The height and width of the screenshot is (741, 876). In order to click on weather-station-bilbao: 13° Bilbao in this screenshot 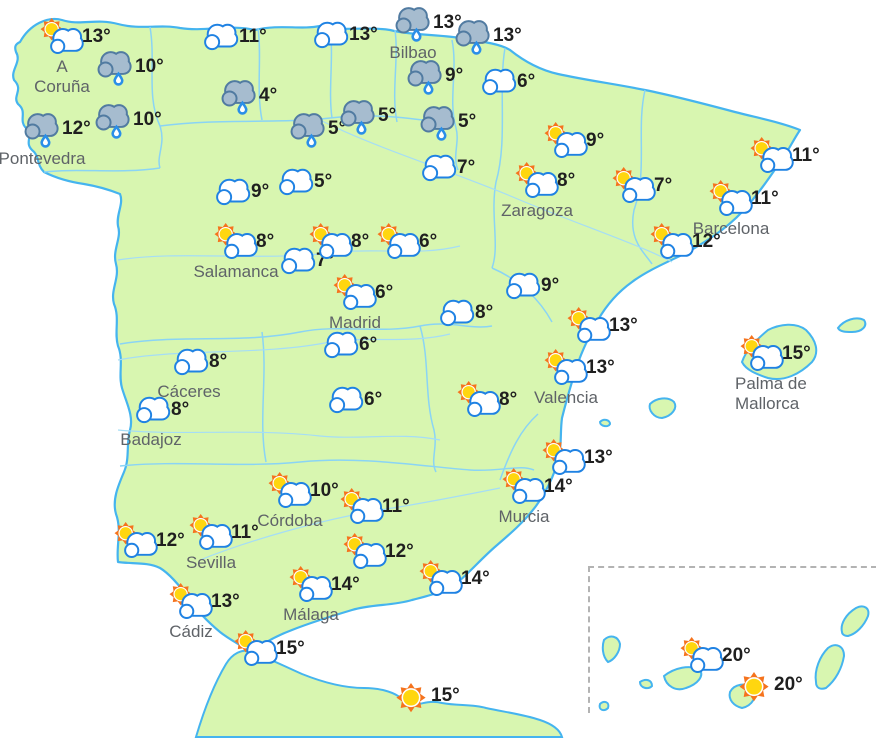, I will do `click(425, 33)`.